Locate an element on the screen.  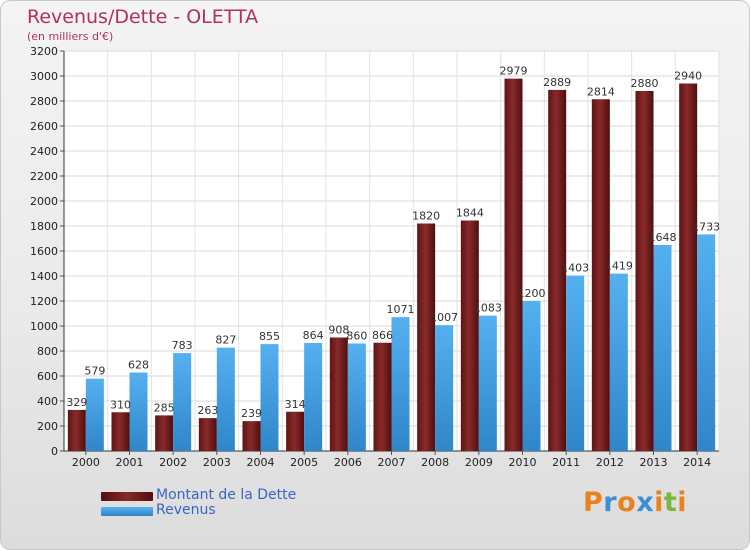
y-tick-label: 1200 is located at coordinates (44, 301).